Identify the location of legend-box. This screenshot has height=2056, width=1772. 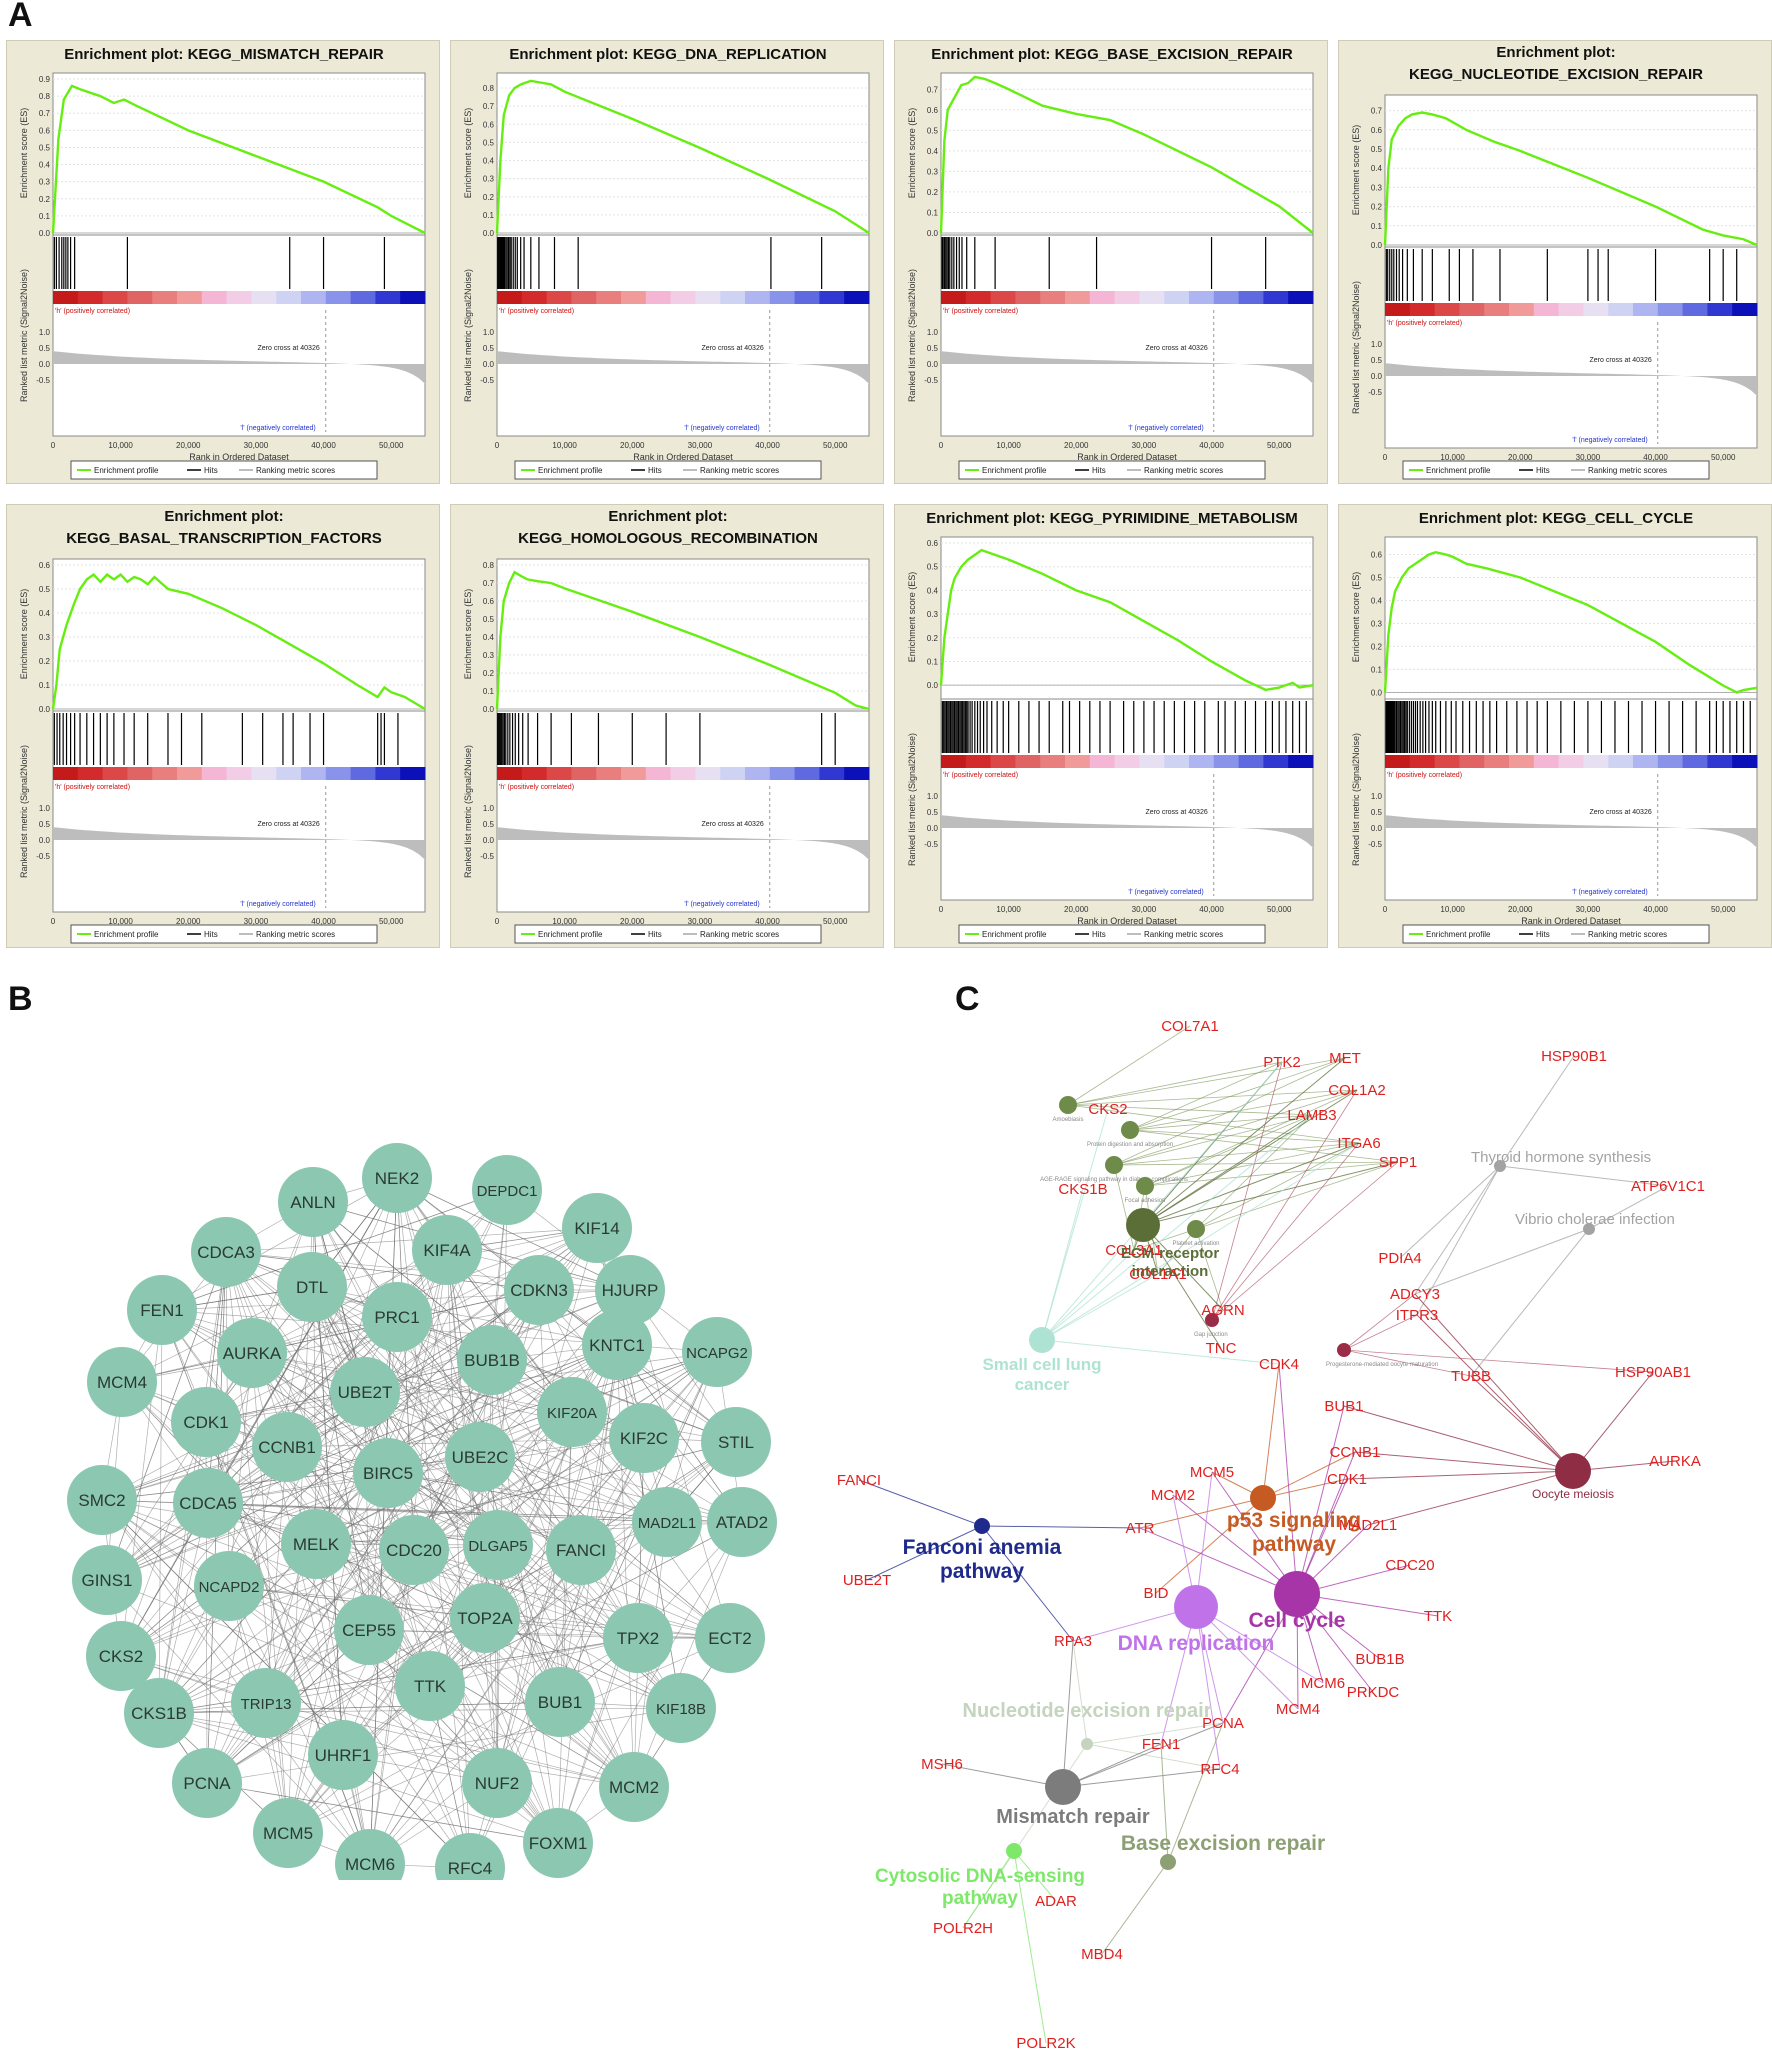
(1112, 470).